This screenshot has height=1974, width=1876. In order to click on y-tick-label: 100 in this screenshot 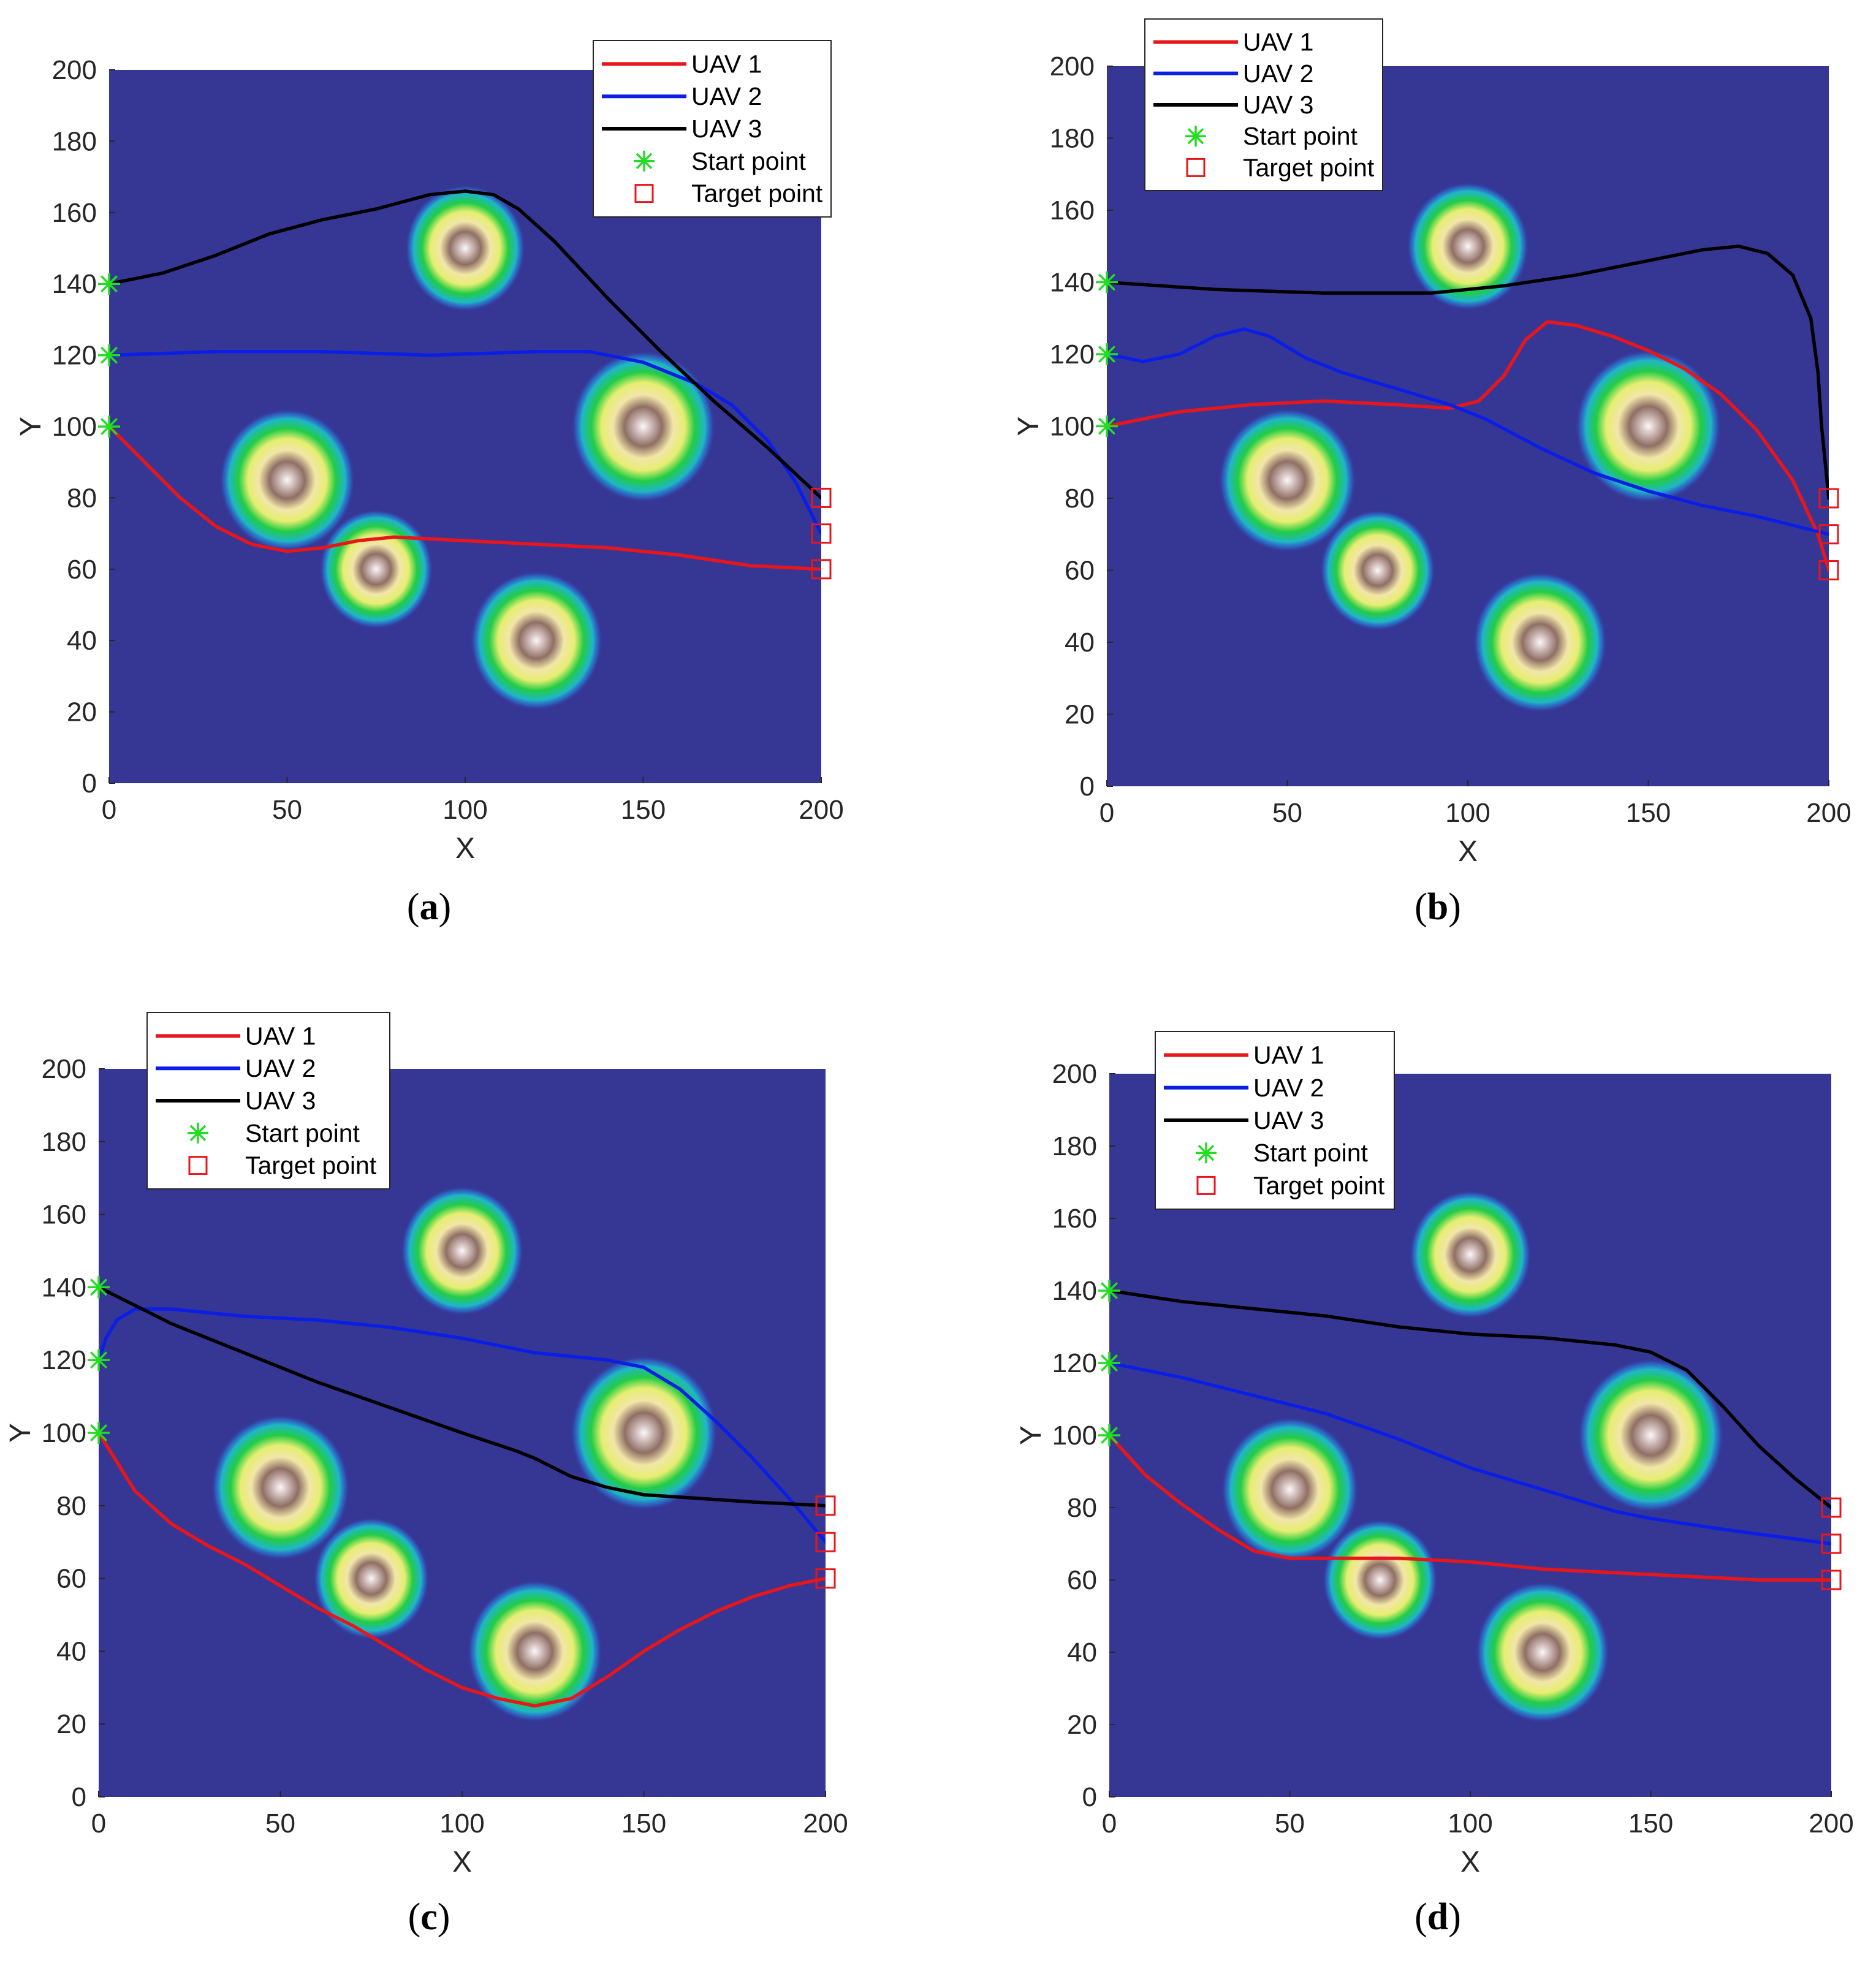, I will do `click(1074, 1436)`.